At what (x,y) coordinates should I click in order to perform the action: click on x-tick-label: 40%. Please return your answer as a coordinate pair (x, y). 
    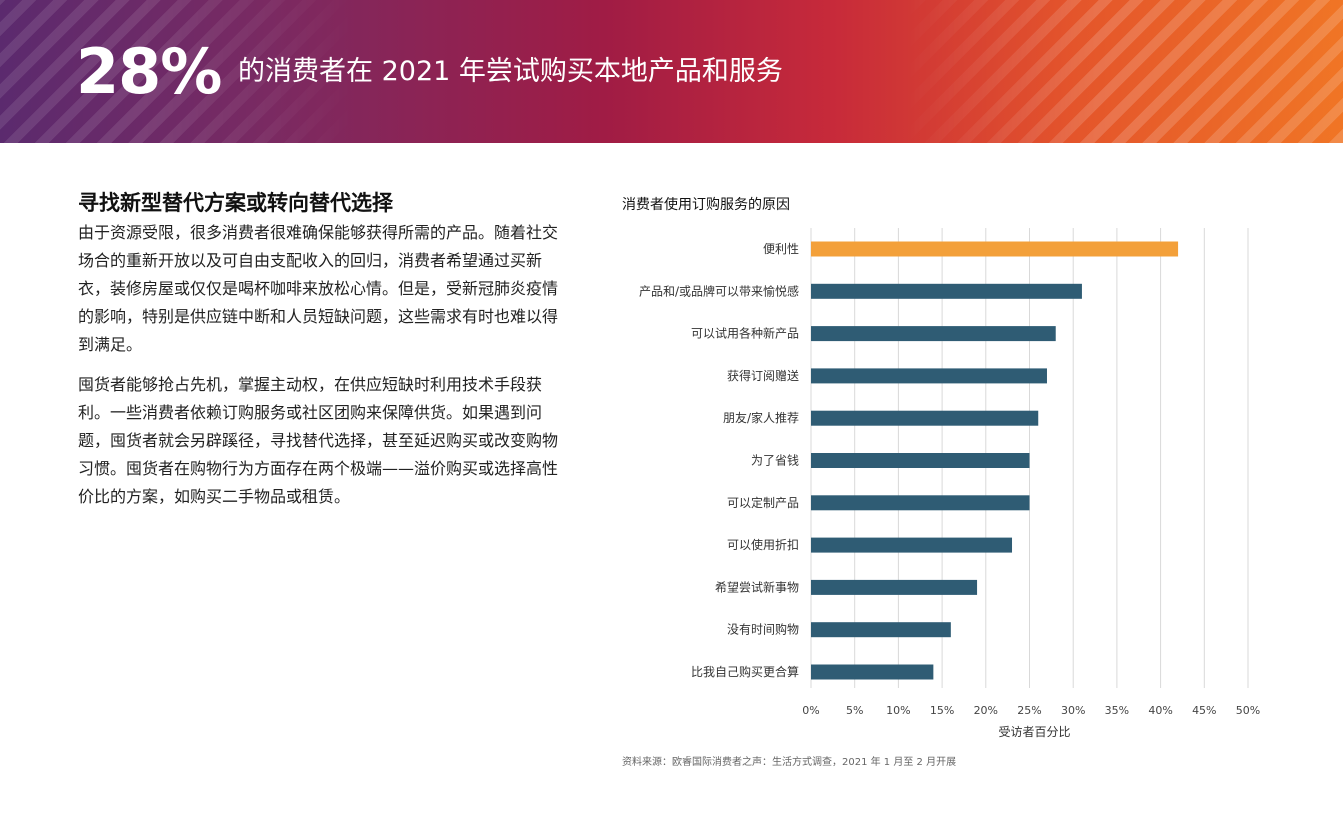
    Looking at the image, I should click on (1160, 710).